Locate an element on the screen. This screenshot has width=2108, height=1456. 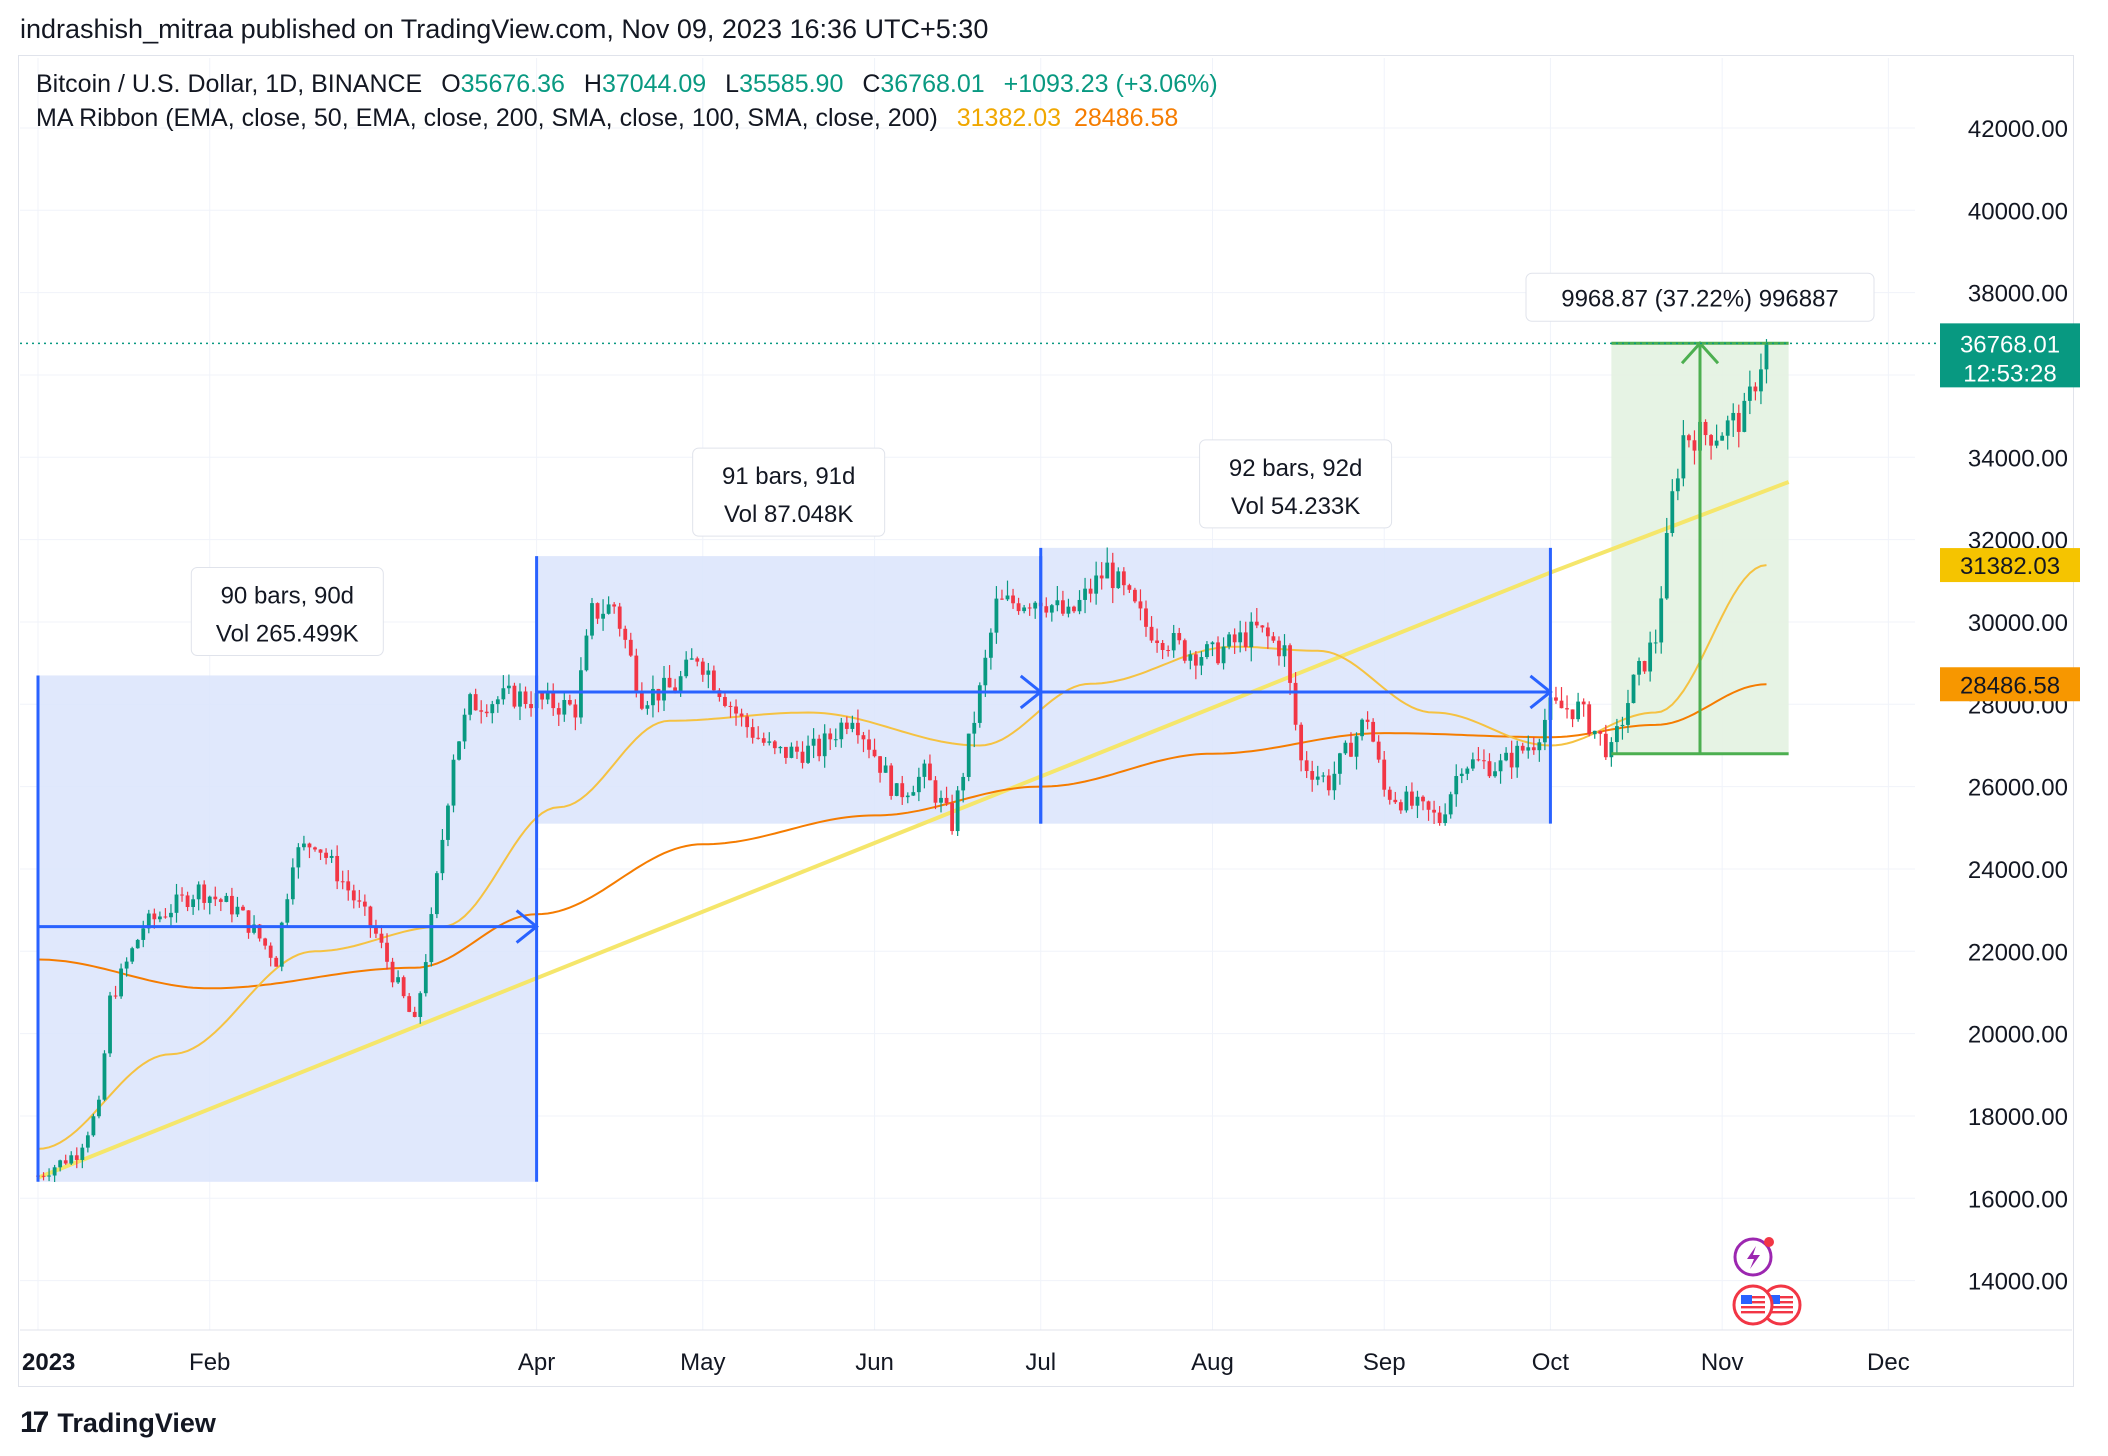
tradingview-logo: 17 TradingView is located at coordinates (118, 1423).